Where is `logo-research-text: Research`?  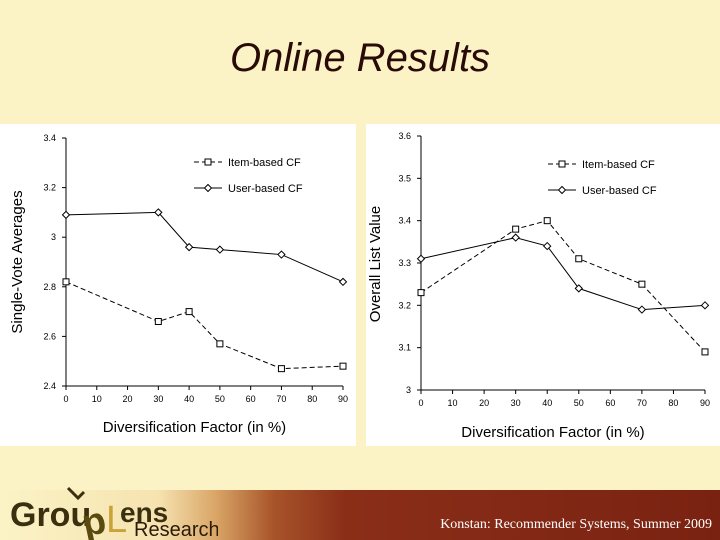 logo-research-text: Research is located at coordinates (176, 529).